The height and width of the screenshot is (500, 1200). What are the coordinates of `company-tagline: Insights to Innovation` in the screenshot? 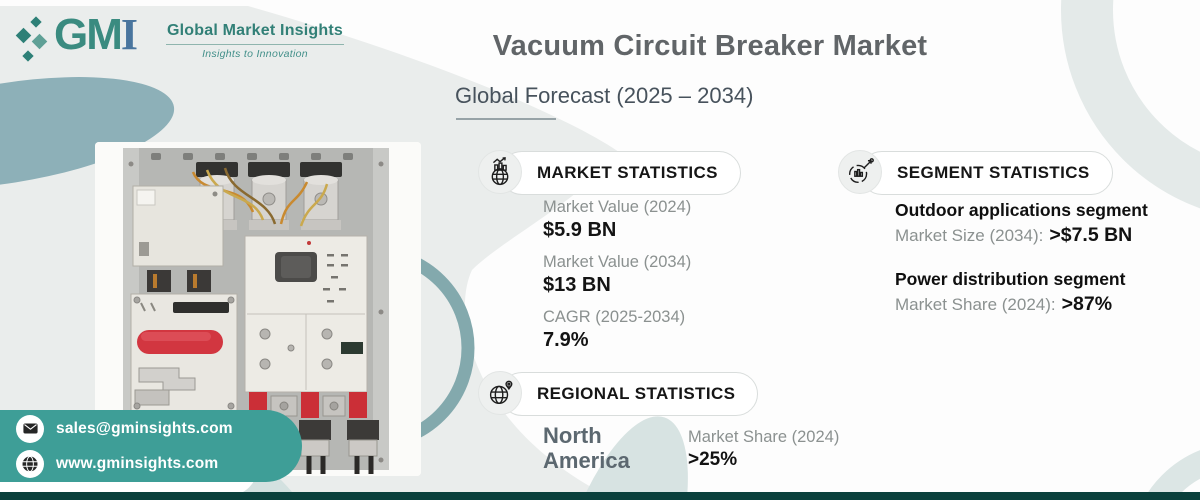 It's located at (255, 54).